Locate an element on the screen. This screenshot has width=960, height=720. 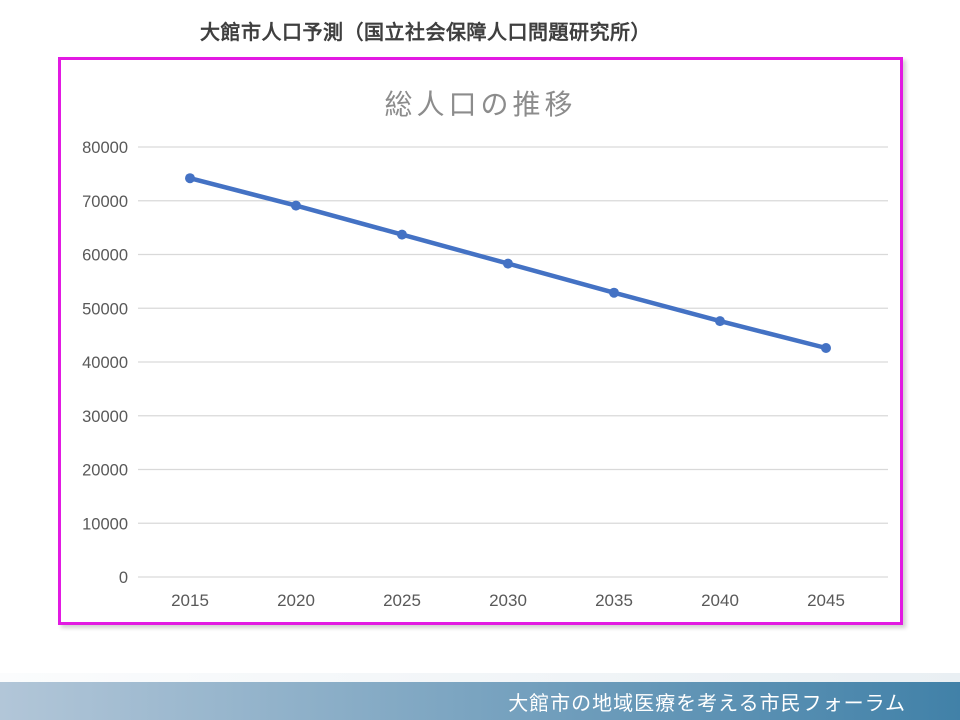
y-axis-tick-label: 70000 is located at coordinates (105, 202).